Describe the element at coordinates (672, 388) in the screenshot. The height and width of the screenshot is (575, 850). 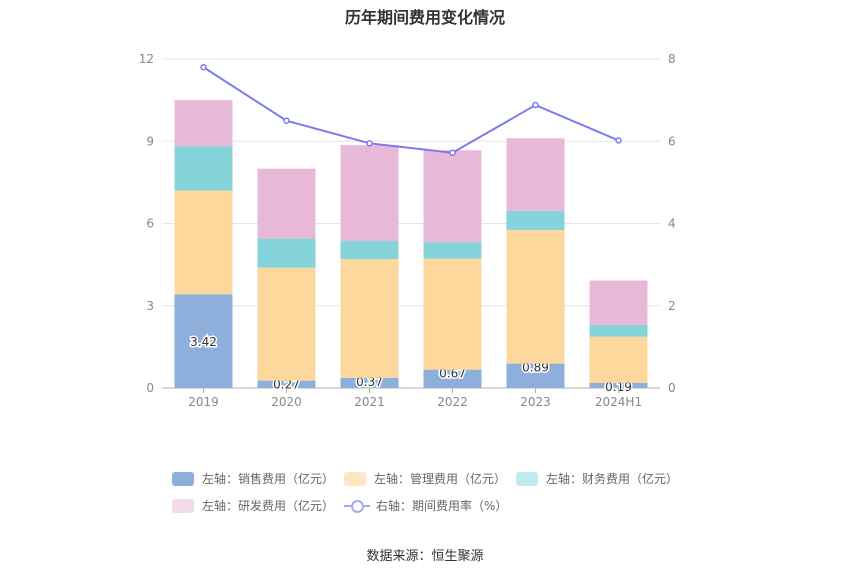
I see `y-right-tick-label: 0` at that location.